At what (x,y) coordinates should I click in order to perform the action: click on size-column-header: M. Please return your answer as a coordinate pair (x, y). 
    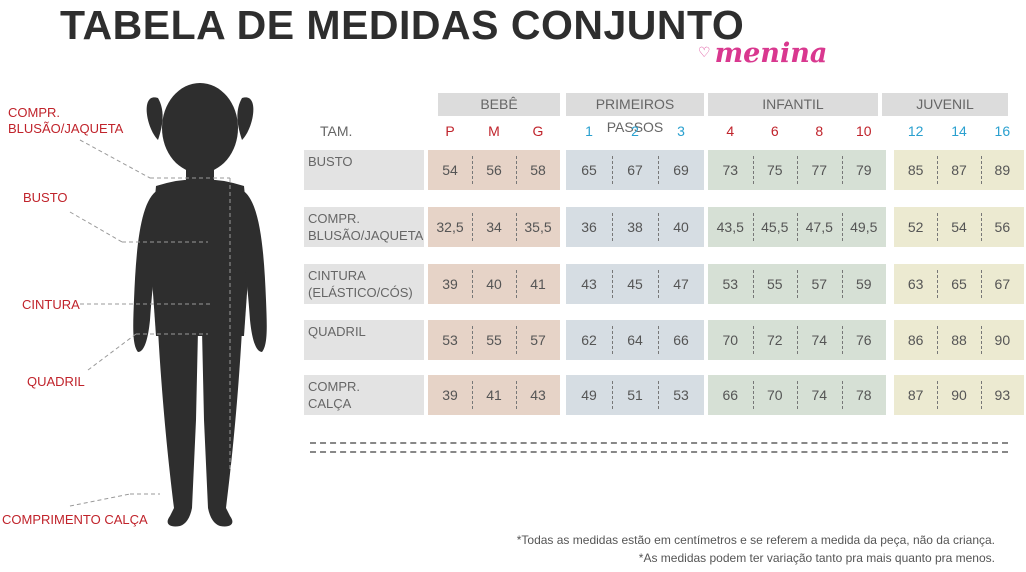
    Looking at the image, I should click on (494, 131).